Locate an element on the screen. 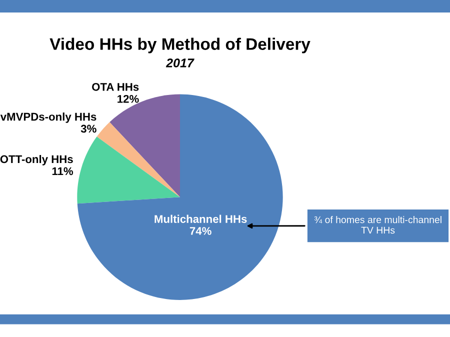 The image size is (450, 337). chart-subtitle: 2017 is located at coordinates (180, 63).